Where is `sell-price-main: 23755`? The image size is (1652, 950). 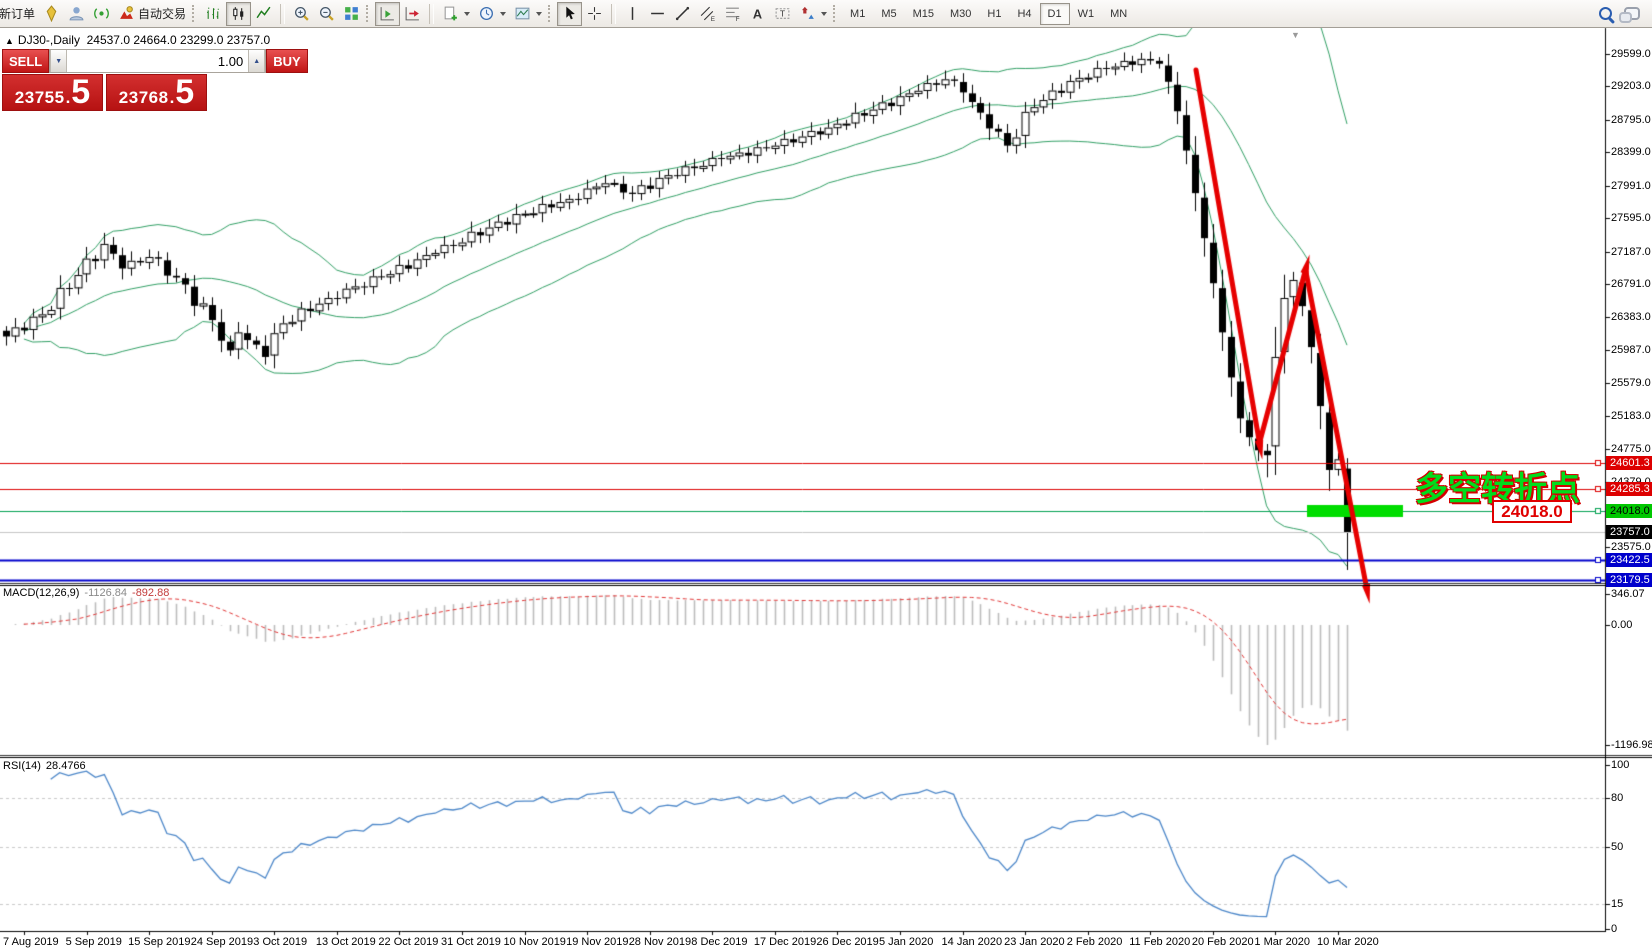 sell-price-main: 23755 is located at coordinates (39, 97).